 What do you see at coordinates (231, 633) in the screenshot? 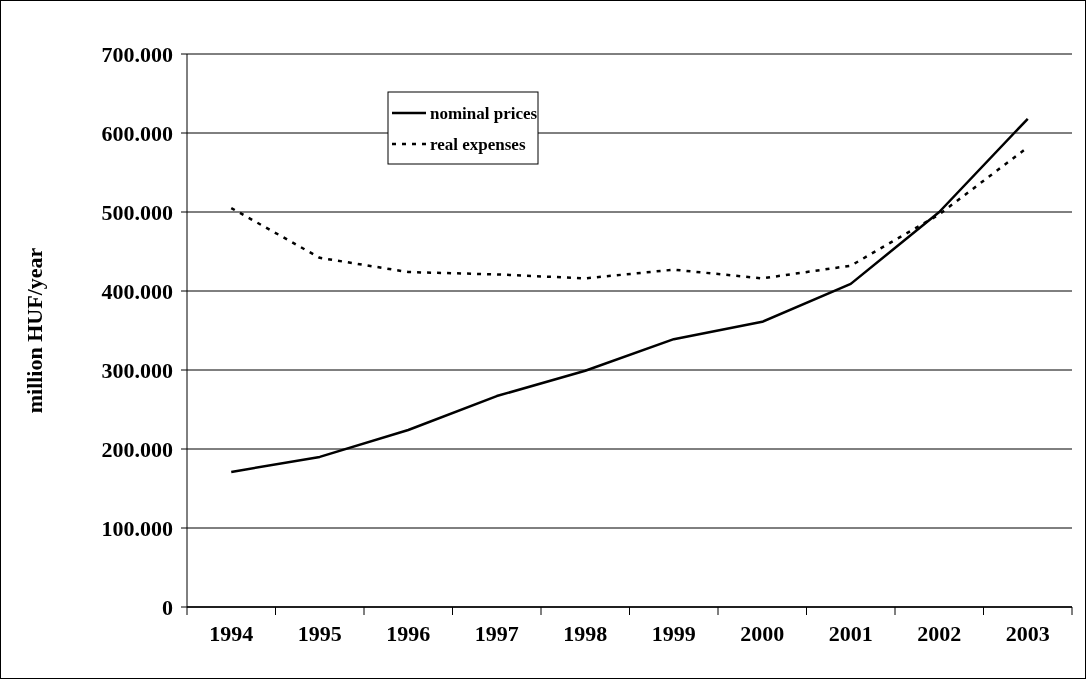
I see `x-tick-label: 1994` at bounding box center [231, 633].